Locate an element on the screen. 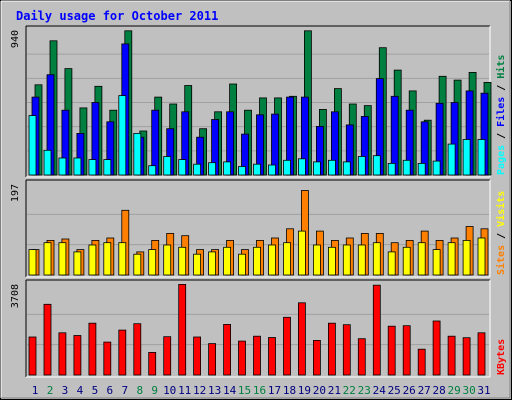 The width and height of the screenshot is (512, 400). kbytes-y-max-label: 3708 is located at coordinates (15, 296).